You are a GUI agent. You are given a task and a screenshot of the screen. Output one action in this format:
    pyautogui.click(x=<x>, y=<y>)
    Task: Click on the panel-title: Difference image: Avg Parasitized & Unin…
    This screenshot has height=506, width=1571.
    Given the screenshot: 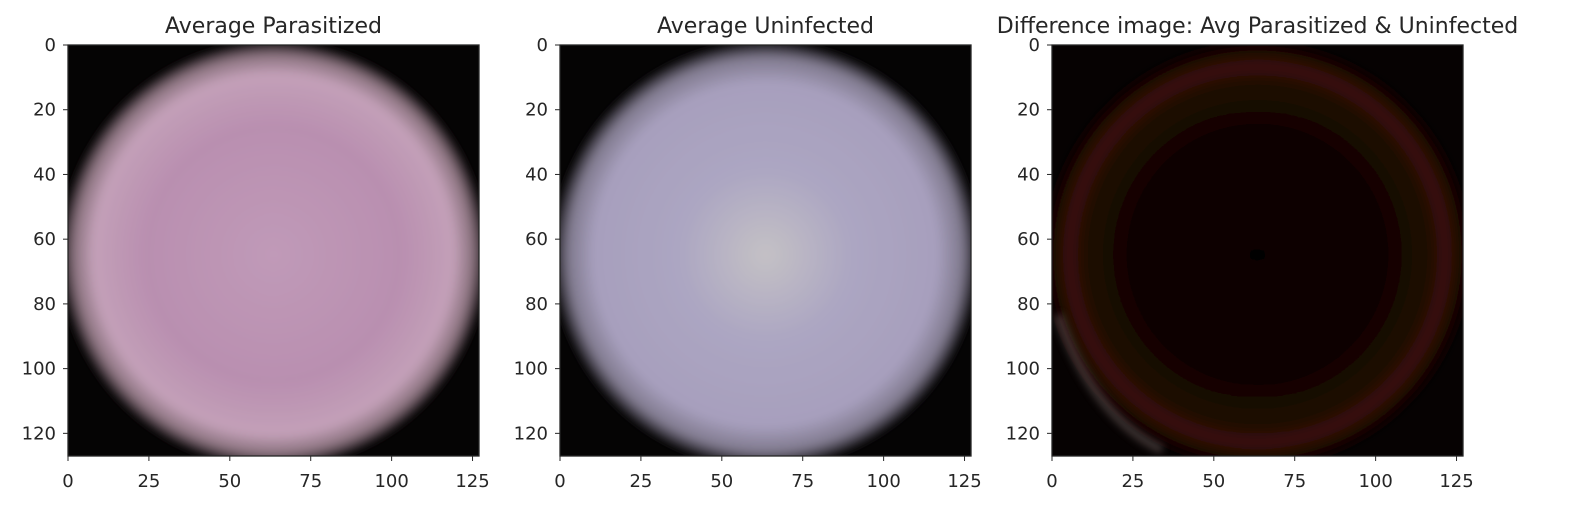 What is the action you would take?
    pyautogui.click(x=1257, y=26)
    